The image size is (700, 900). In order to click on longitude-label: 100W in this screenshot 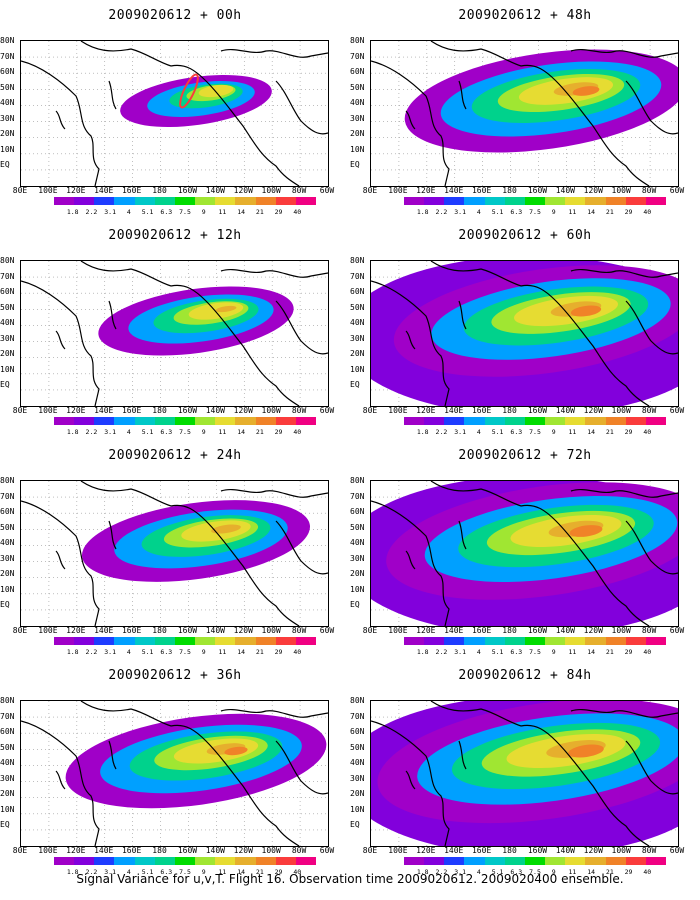, I will do `click(271, 850)`.